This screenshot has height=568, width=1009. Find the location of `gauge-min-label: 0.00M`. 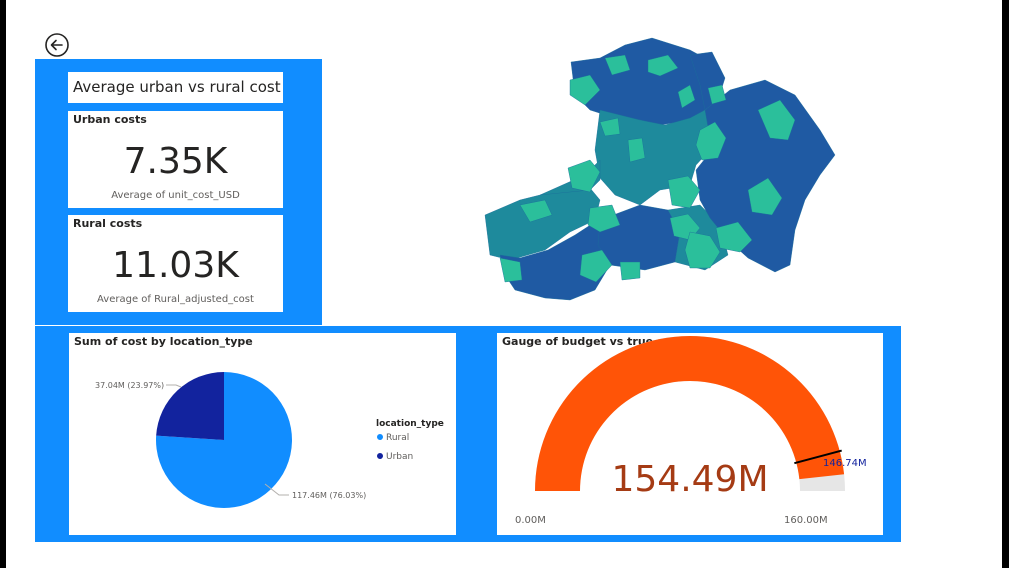

gauge-min-label: 0.00M is located at coordinates (530, 520).